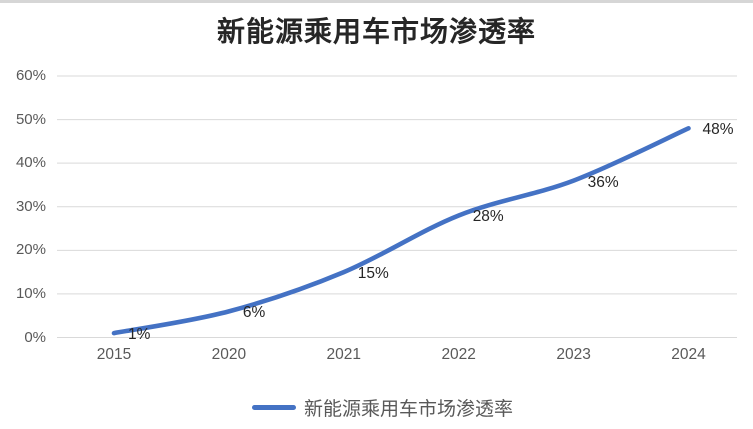  I want to click on x-axis-tick-label: 2024, so click(688, 354).